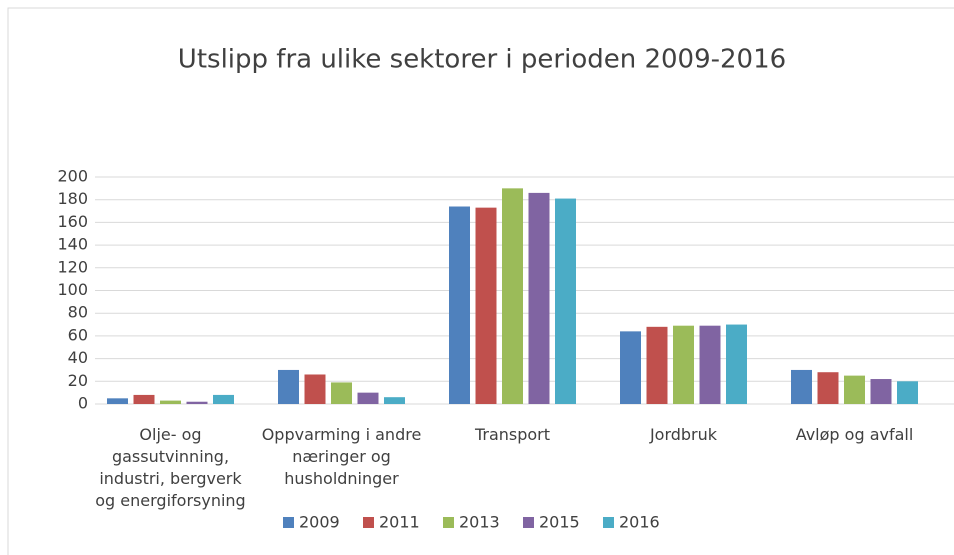  Describe the element at coordinates (72, 289) in the screenshot. I see `y-tick-label: 100` at that location.